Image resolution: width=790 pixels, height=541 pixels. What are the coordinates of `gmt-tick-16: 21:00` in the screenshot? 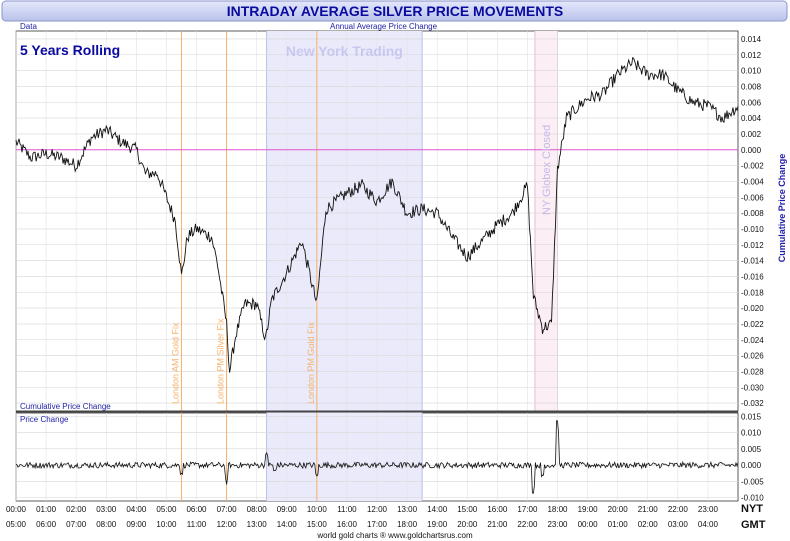 It's located at (497, 524).